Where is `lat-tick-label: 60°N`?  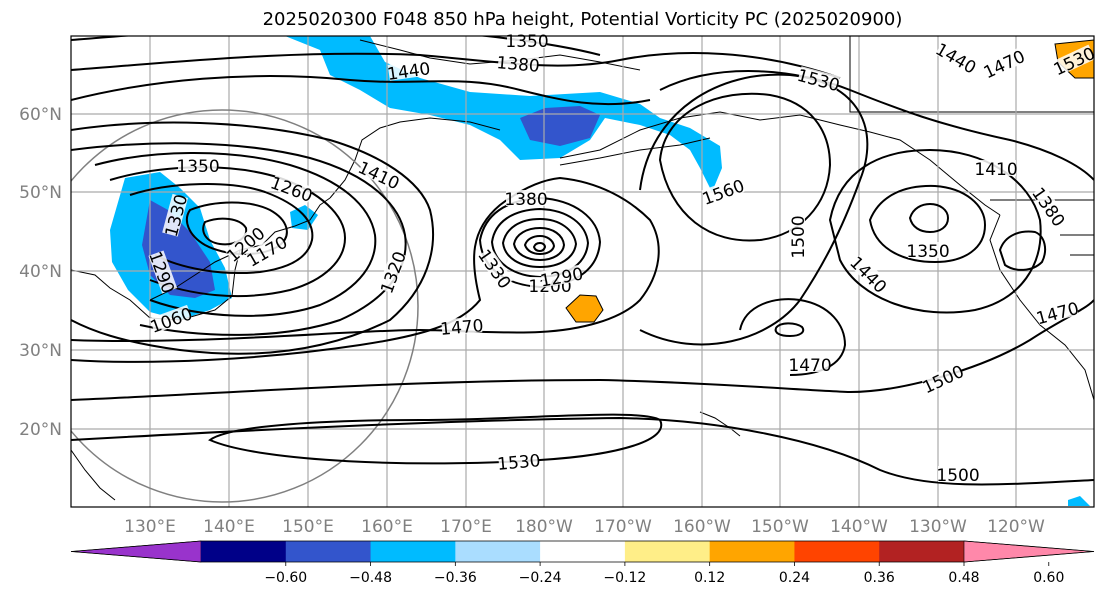 lat-tick-label: 60°N is located at coordinates (40, 115).